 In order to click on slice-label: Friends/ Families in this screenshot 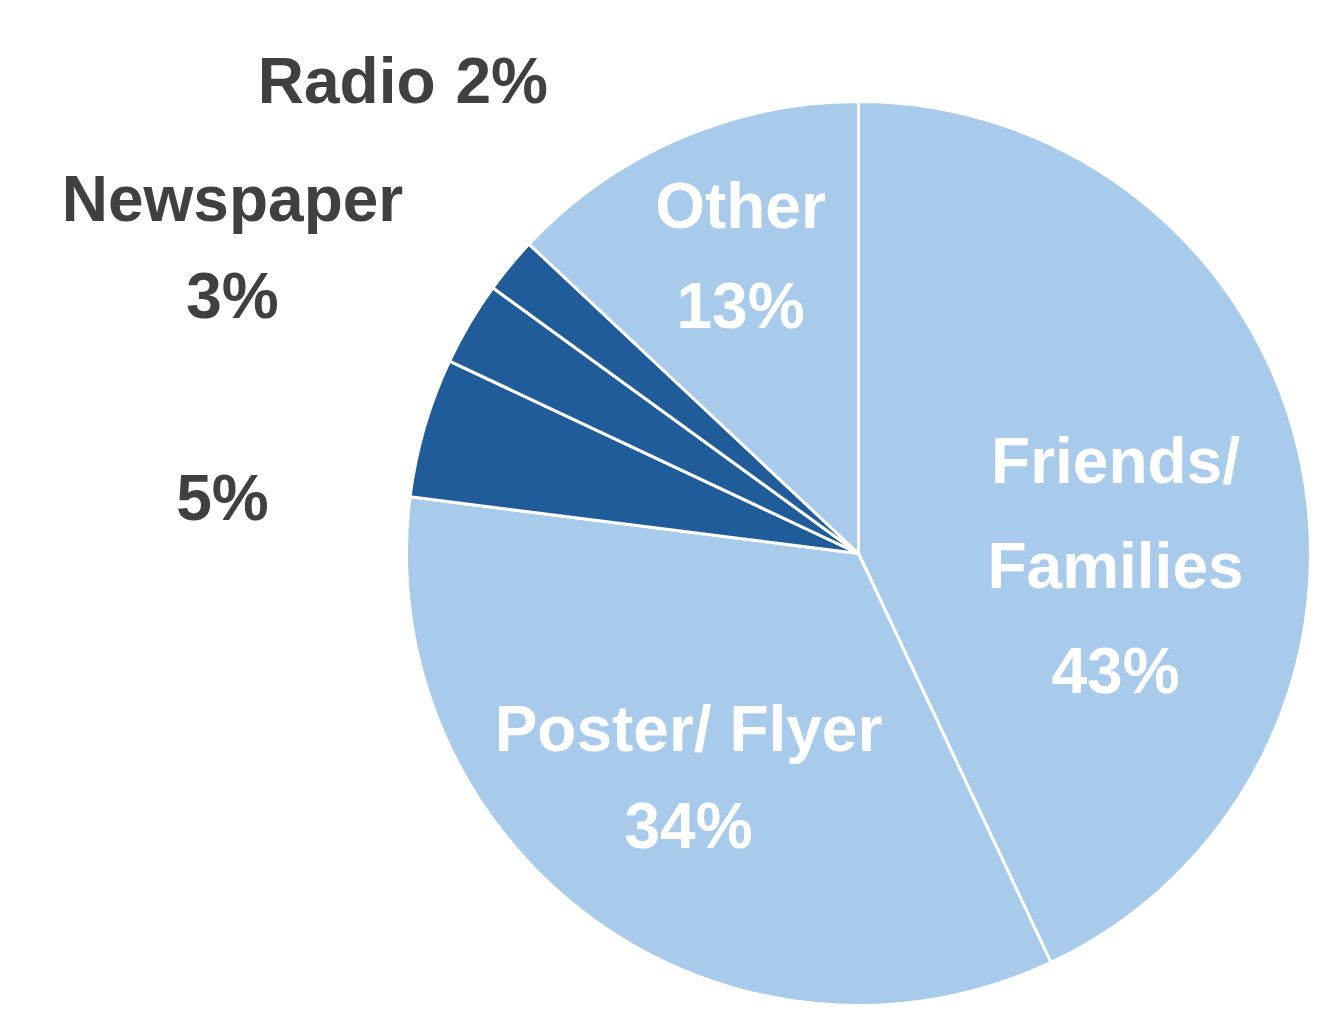, I will do `click(1115, 513)`.